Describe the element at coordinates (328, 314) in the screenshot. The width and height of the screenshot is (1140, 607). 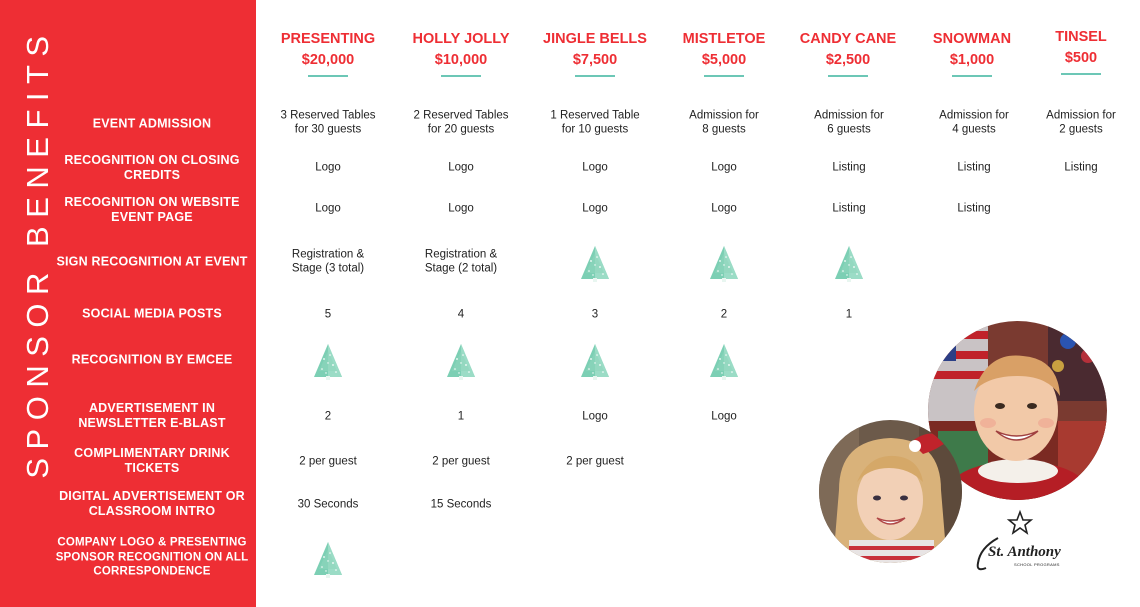
I see `cell-social-media: 5` at that location.